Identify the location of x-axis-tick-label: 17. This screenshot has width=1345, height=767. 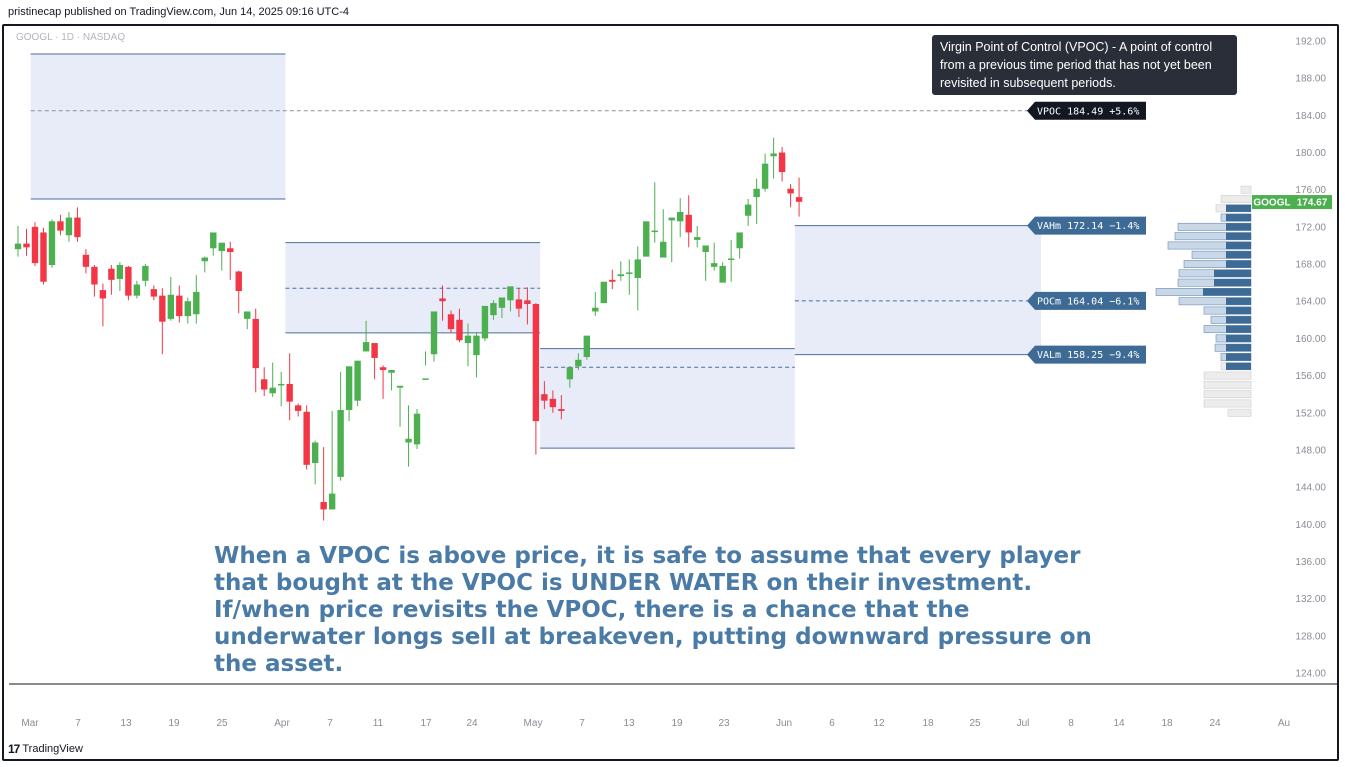
(426, 723).